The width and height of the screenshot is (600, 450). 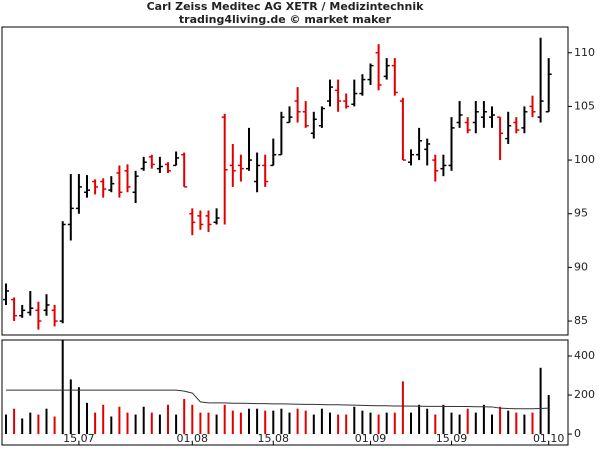 I want to click on y-tick-label: 85, so click(x=581, y=320).